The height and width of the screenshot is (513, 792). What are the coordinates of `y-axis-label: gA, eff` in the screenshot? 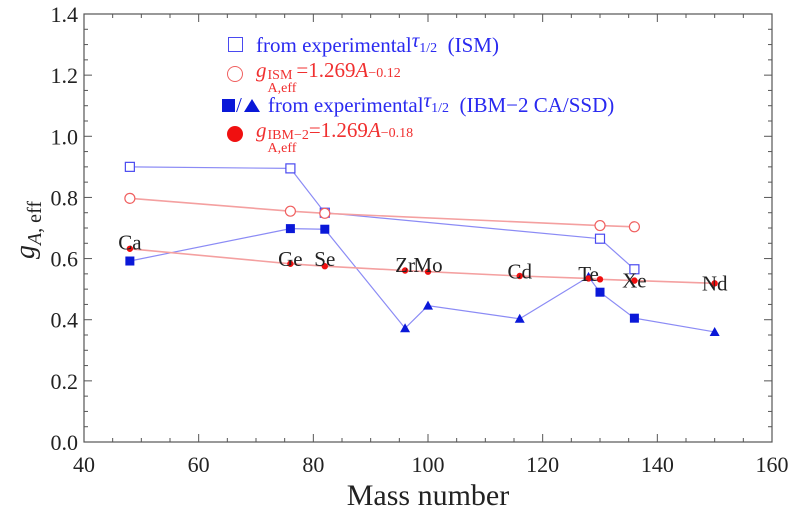 It's located at (28, 230).